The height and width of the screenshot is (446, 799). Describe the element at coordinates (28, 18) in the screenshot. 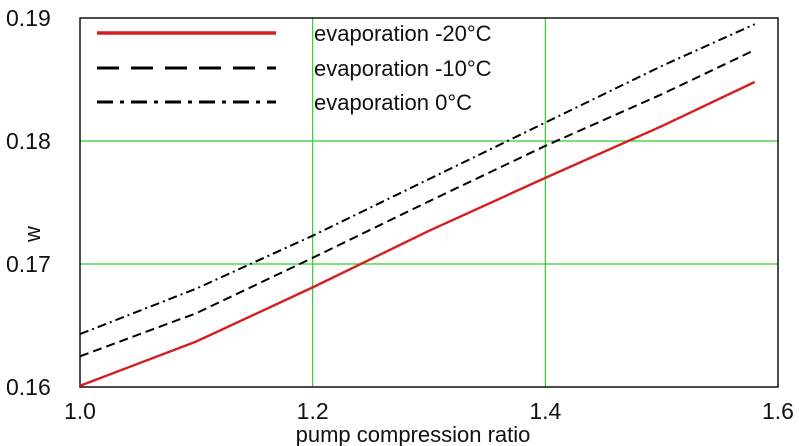

I see `y-tick-label: 0.19` at that location.